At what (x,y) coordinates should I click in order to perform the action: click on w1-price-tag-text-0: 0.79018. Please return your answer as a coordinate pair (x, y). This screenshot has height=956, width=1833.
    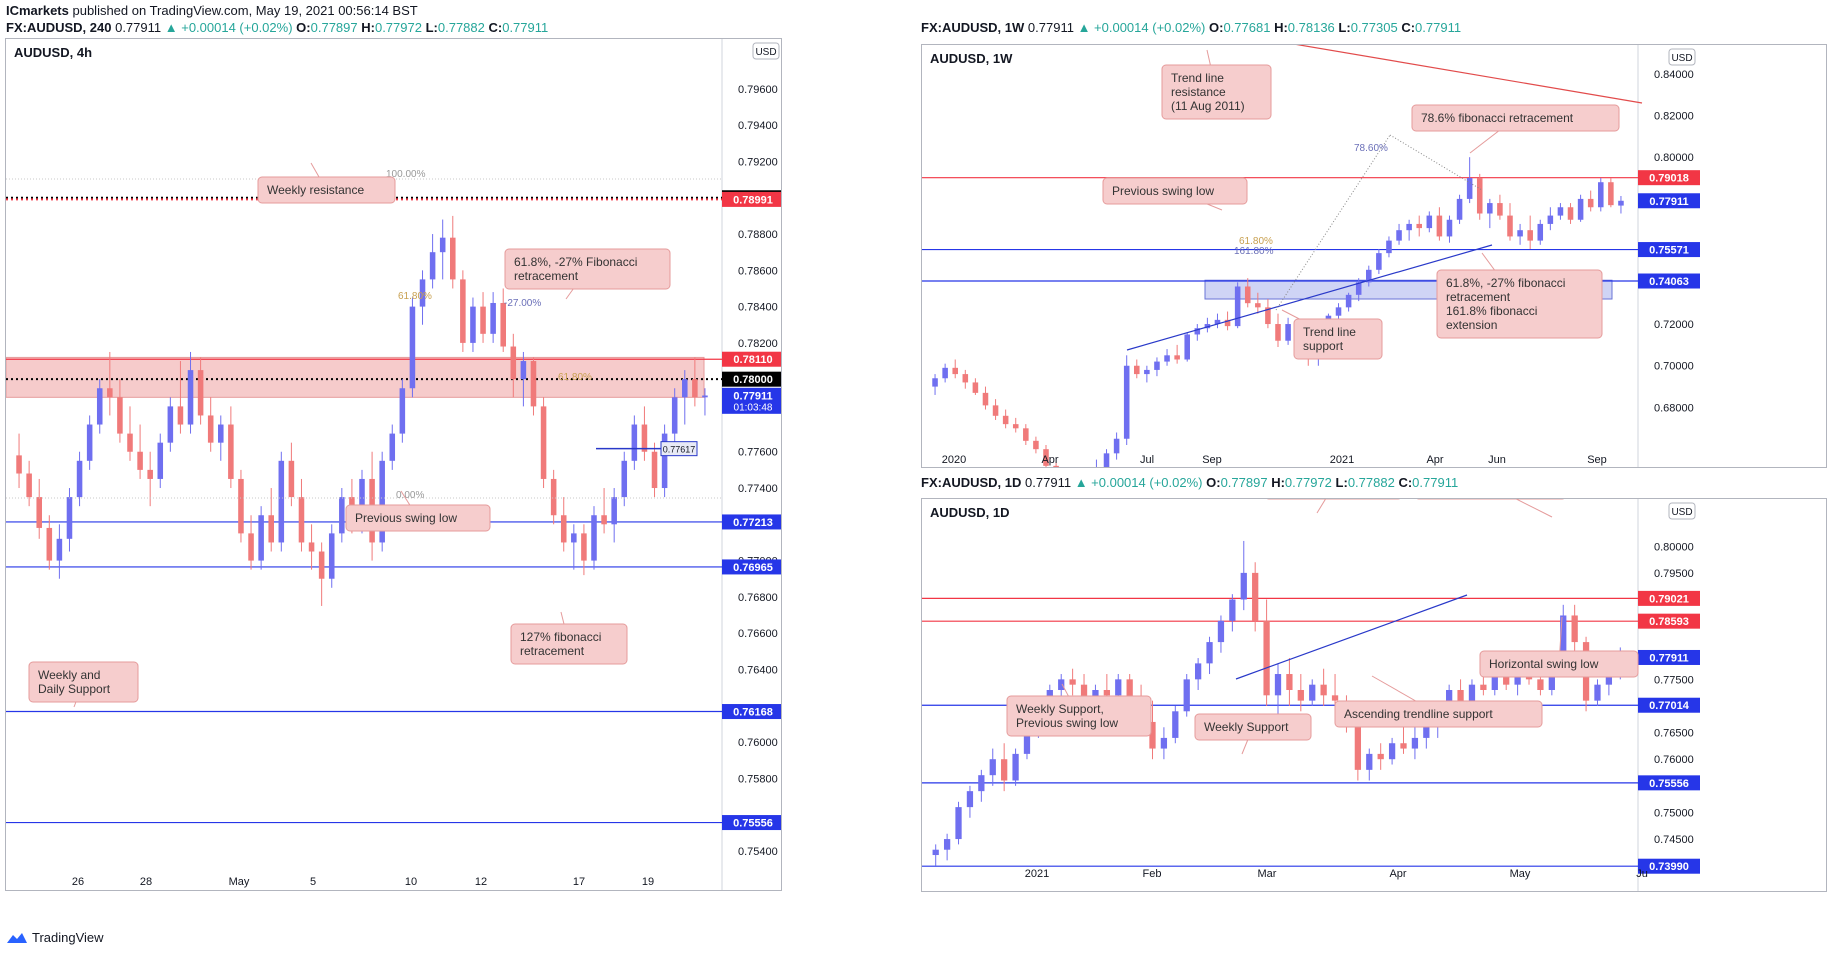
    Looking at the image, I should click on (1669, 179).